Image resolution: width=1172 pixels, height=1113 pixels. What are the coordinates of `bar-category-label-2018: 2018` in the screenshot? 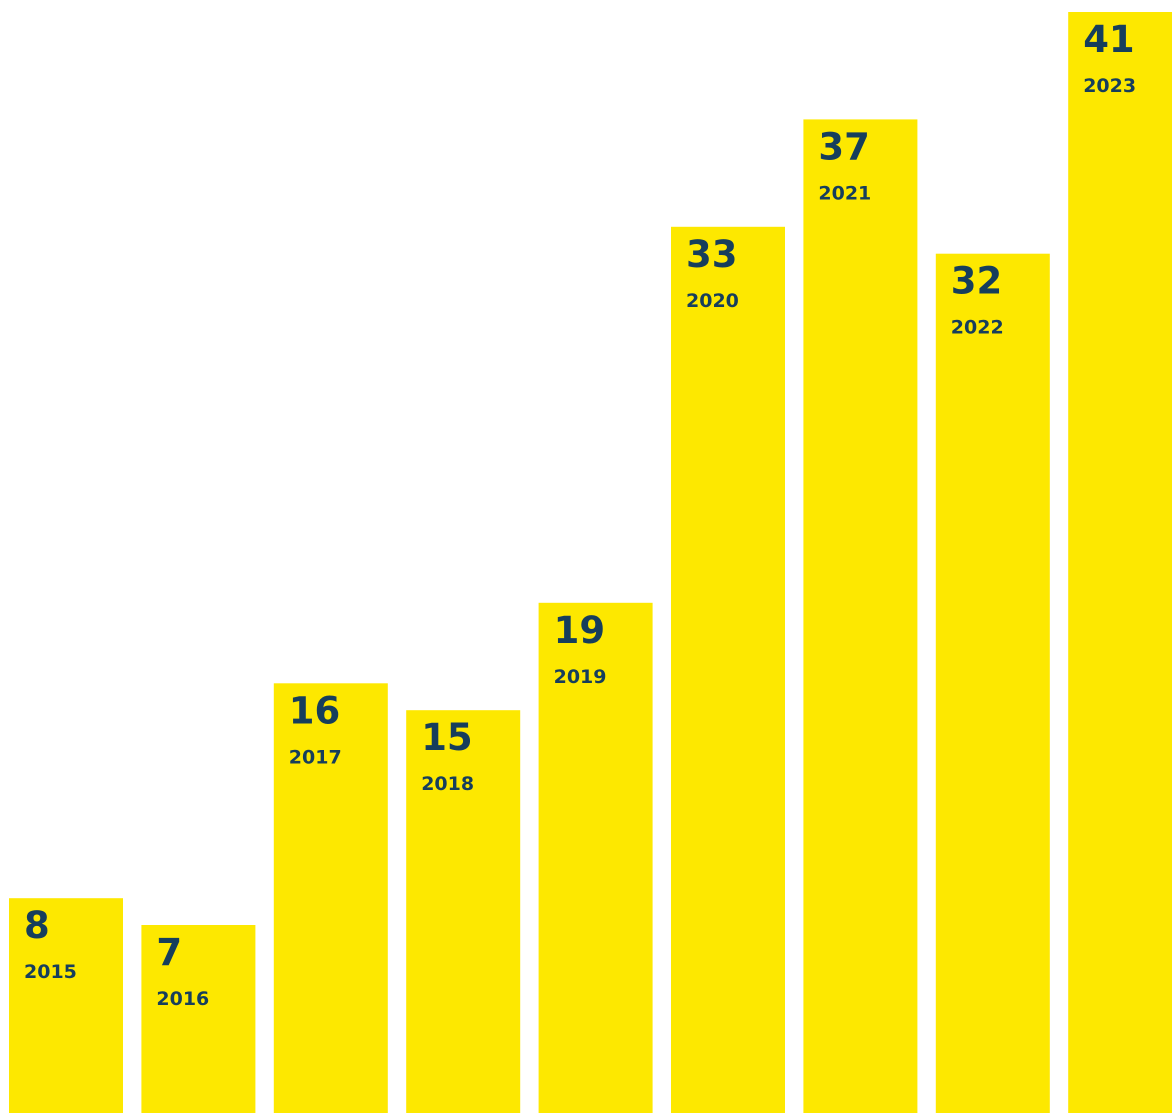 It's located at (447, 784).